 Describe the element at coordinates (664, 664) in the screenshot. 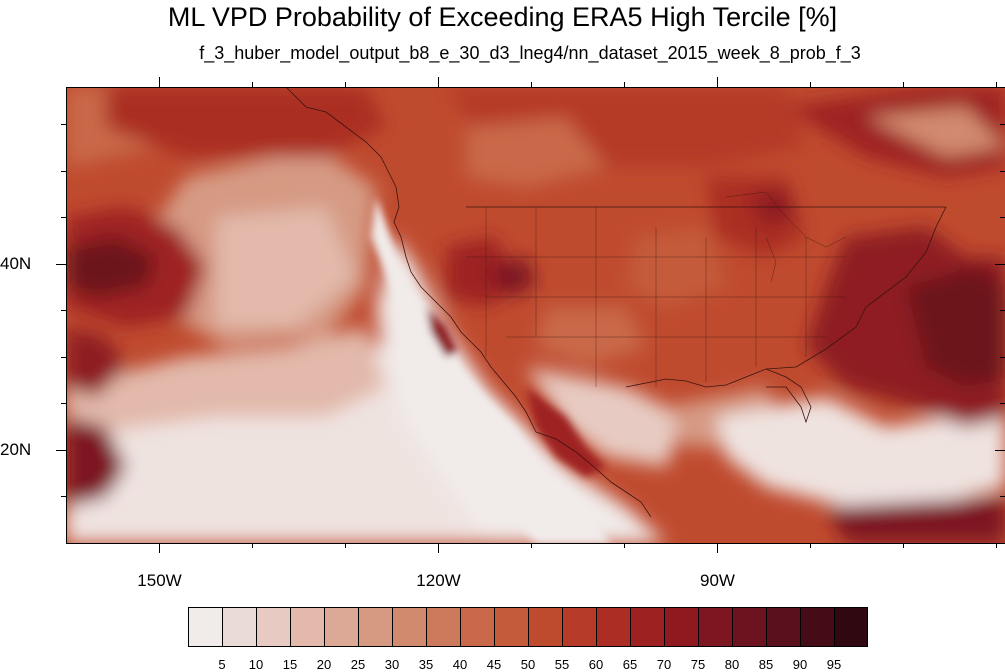

I see `colorbar-label: 70` at that location.